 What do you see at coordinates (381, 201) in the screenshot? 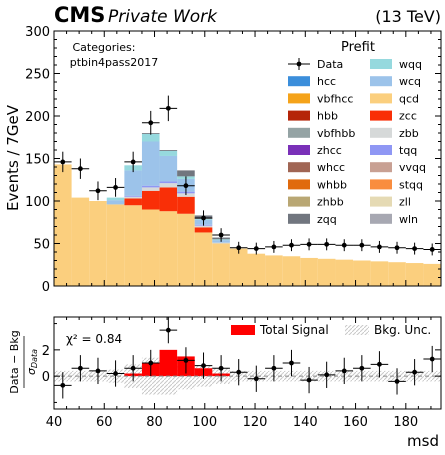
I see `legend-swatch-zll` at bounding box center [381, 201].